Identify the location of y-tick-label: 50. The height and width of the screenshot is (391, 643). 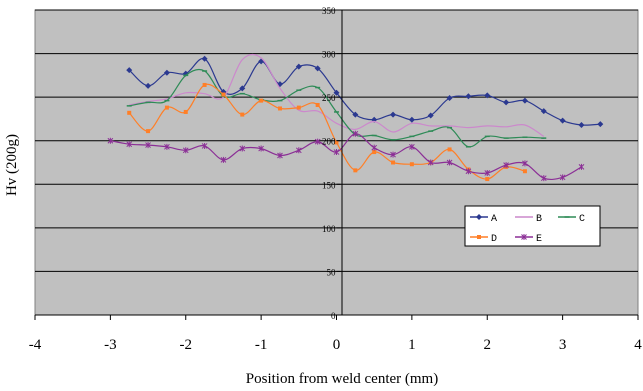
(332, 272).